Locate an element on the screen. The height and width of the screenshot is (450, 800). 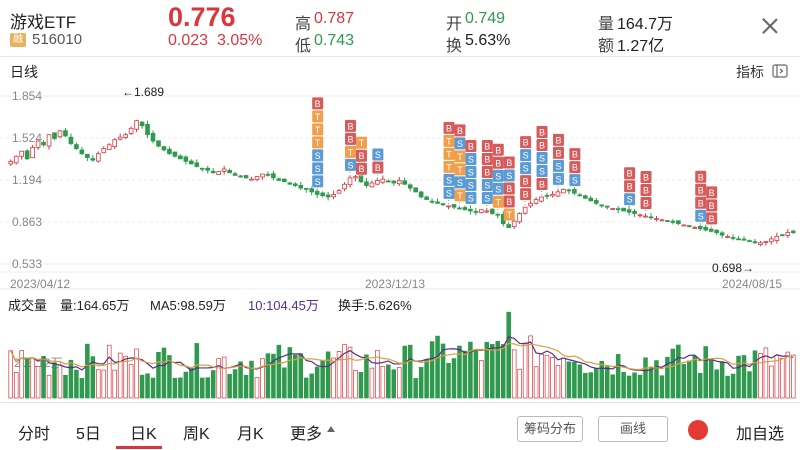
tab-daily-k: 日K is located at coordinates (143, 434).